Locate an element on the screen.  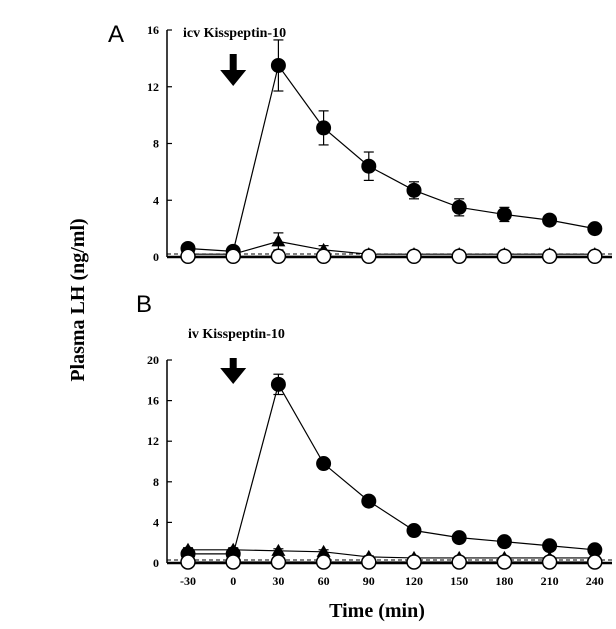
panel-a-letter: A is located at coordinates (116, 34).